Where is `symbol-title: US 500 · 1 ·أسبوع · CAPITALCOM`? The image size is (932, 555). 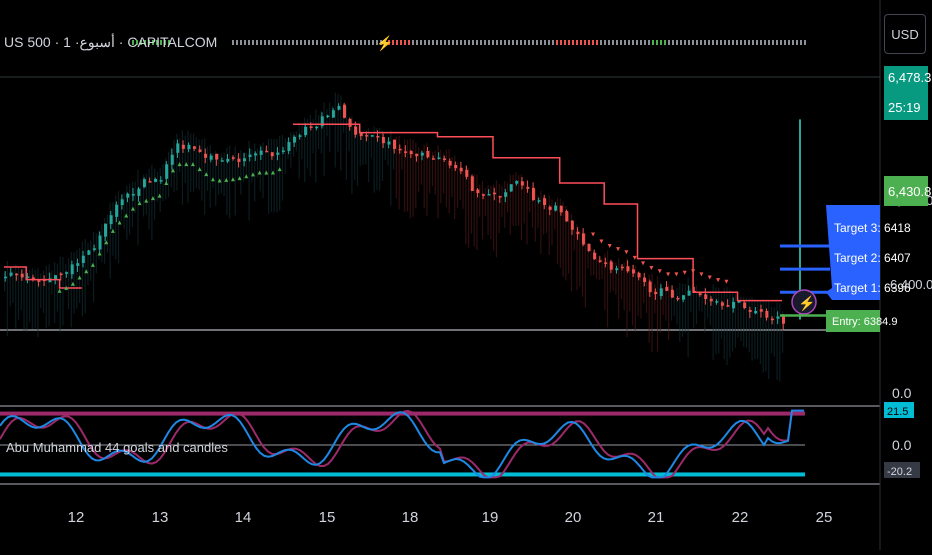
symbol-title: US 500 · 1 ·أسبوع · CAPITALCOM is located at coordinates (110, 42).